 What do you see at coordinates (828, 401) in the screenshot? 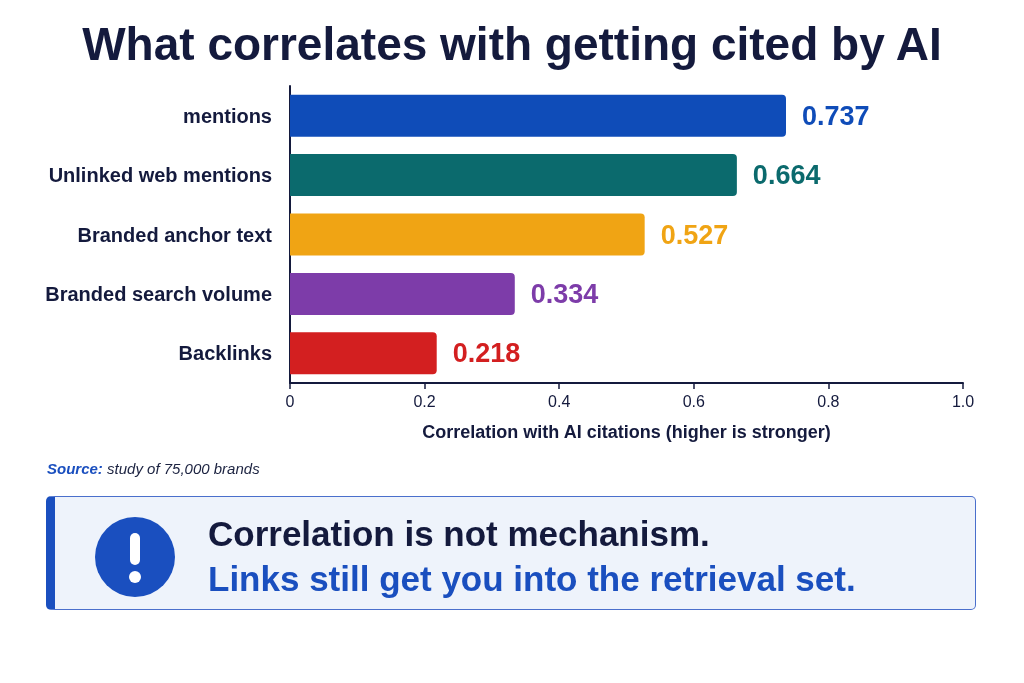
I see `x-tick-label: 0.8` at bounding box center [828, 401].